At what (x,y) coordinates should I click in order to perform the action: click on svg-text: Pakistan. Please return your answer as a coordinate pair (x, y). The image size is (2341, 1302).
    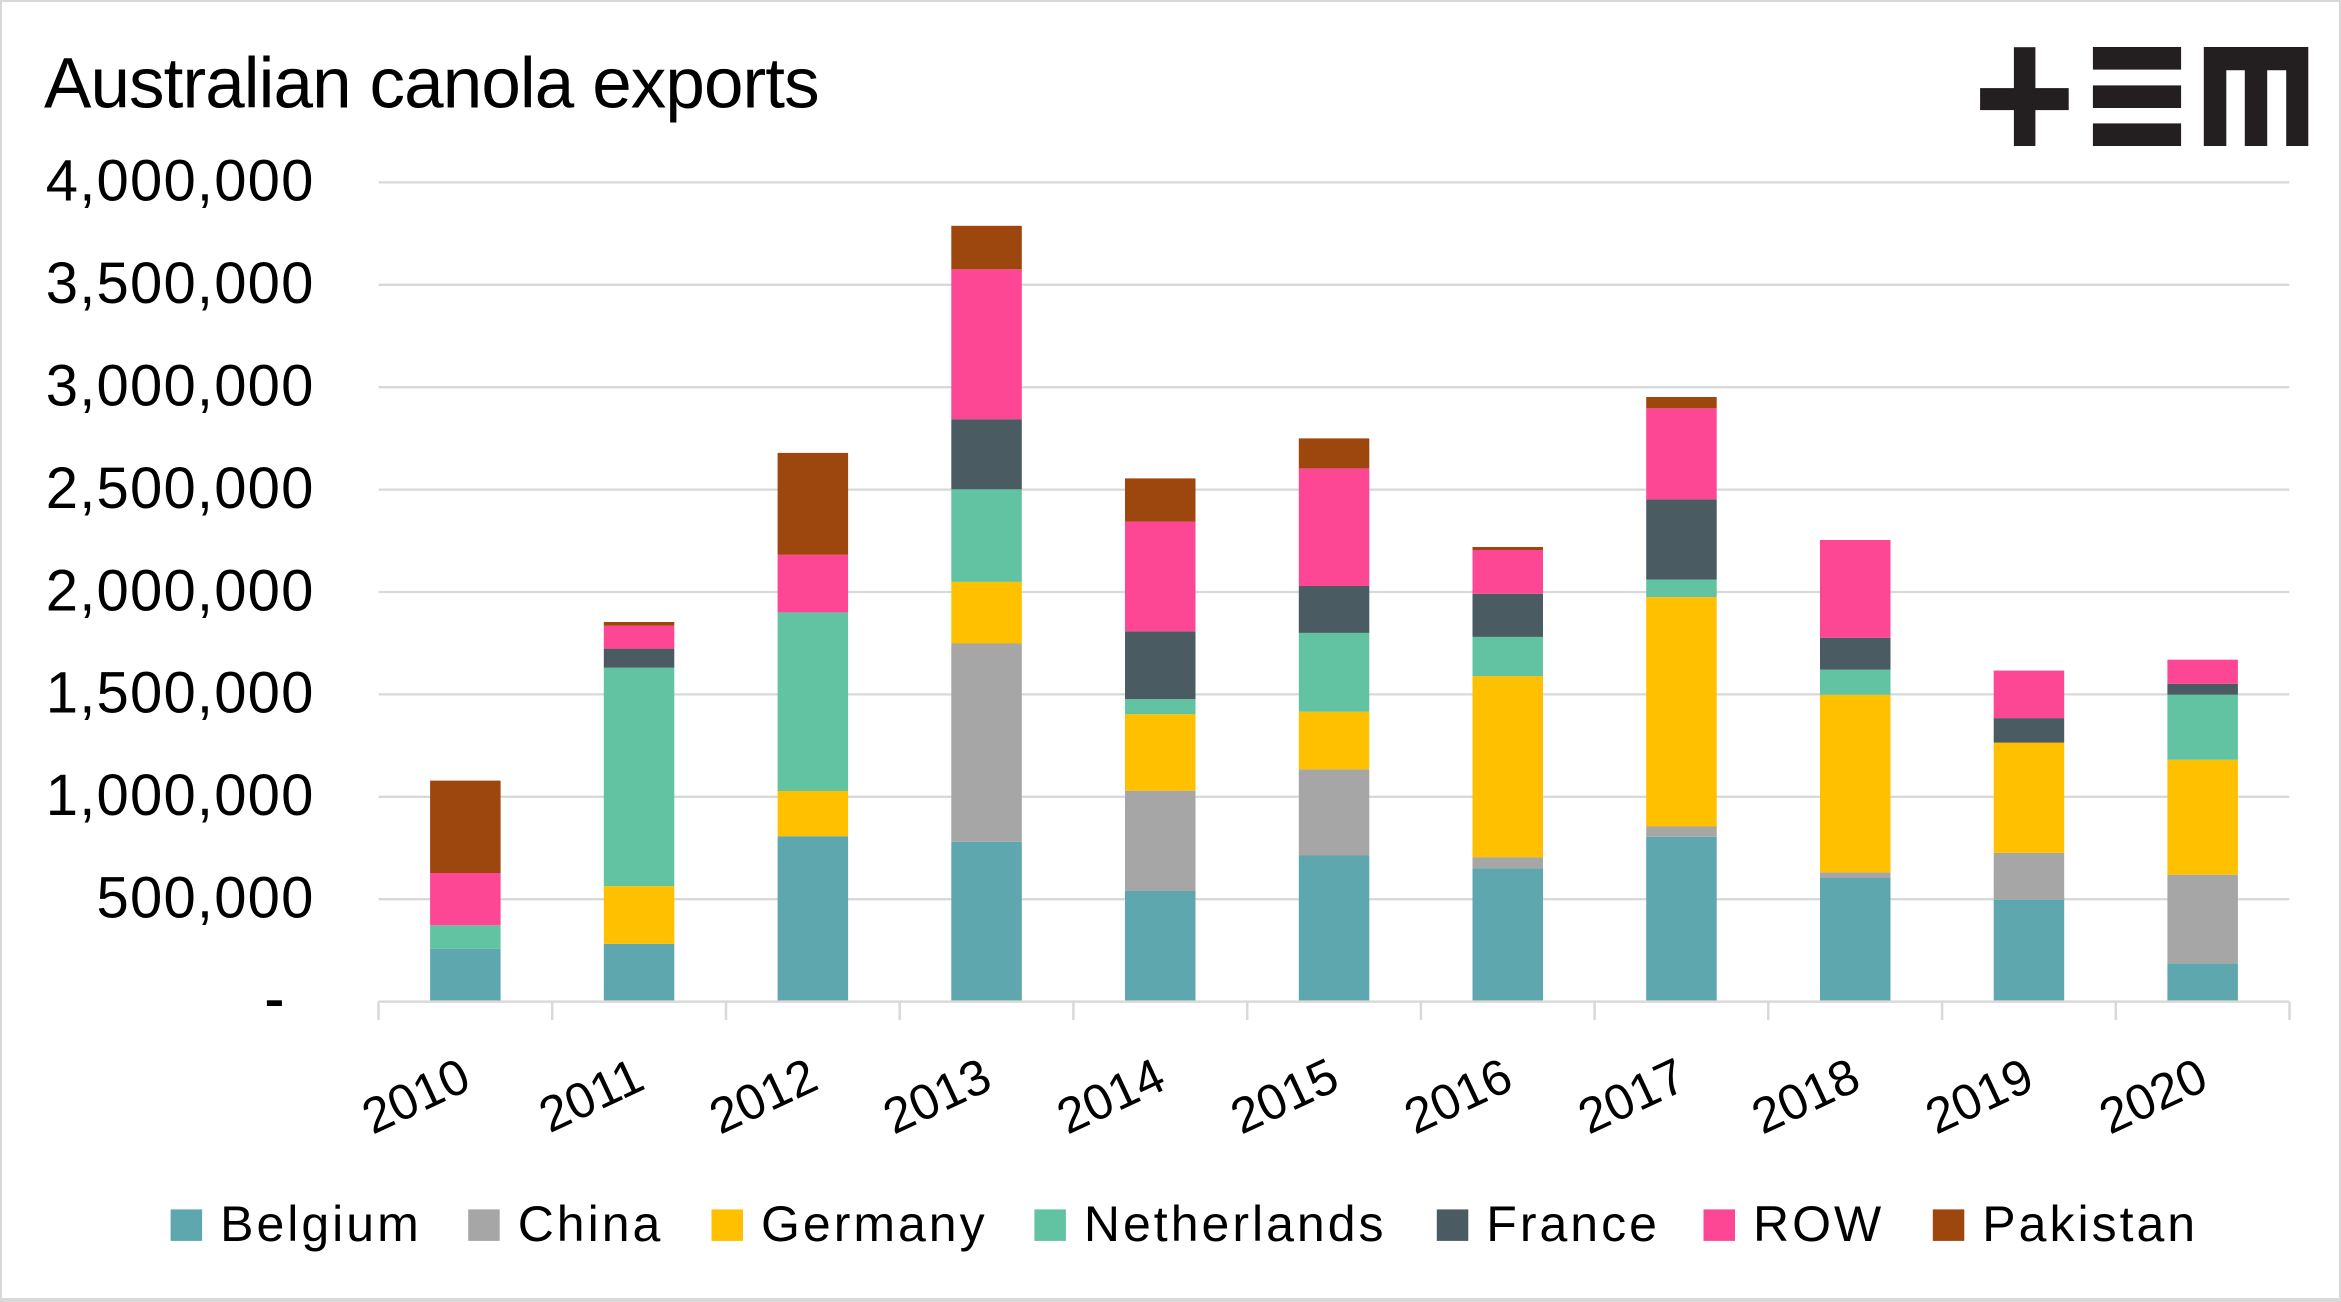
    Looking at the image, I should click on (2090, 1224).